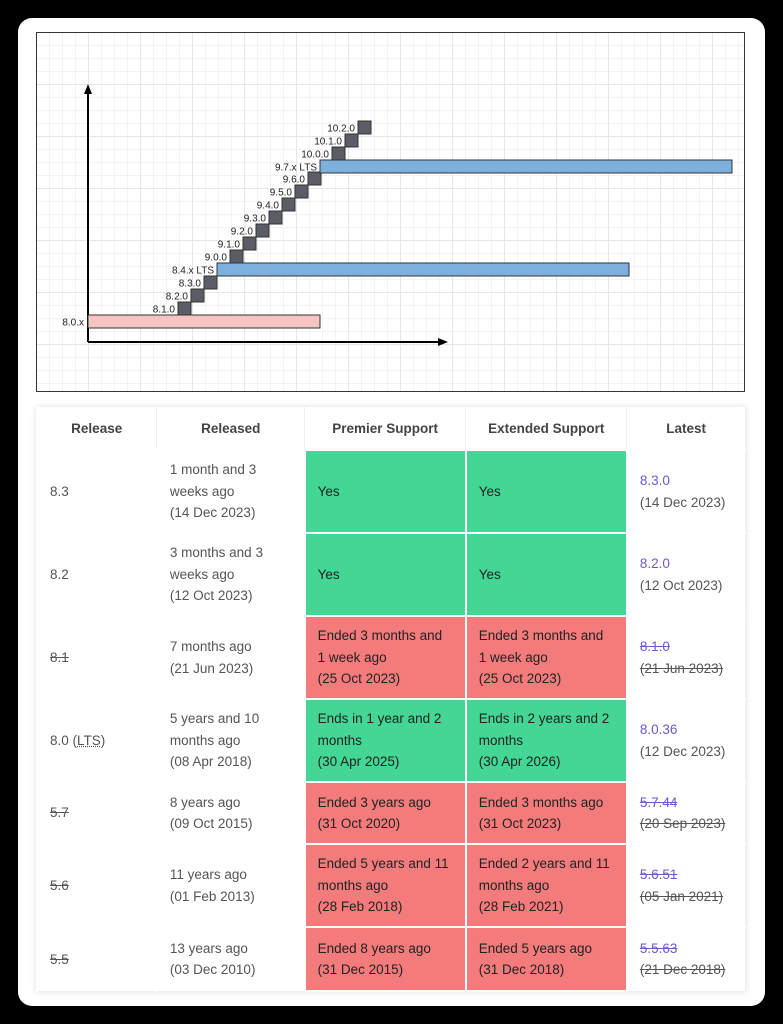  I want to click on release-bar-8-0-x, so click(204, 321).